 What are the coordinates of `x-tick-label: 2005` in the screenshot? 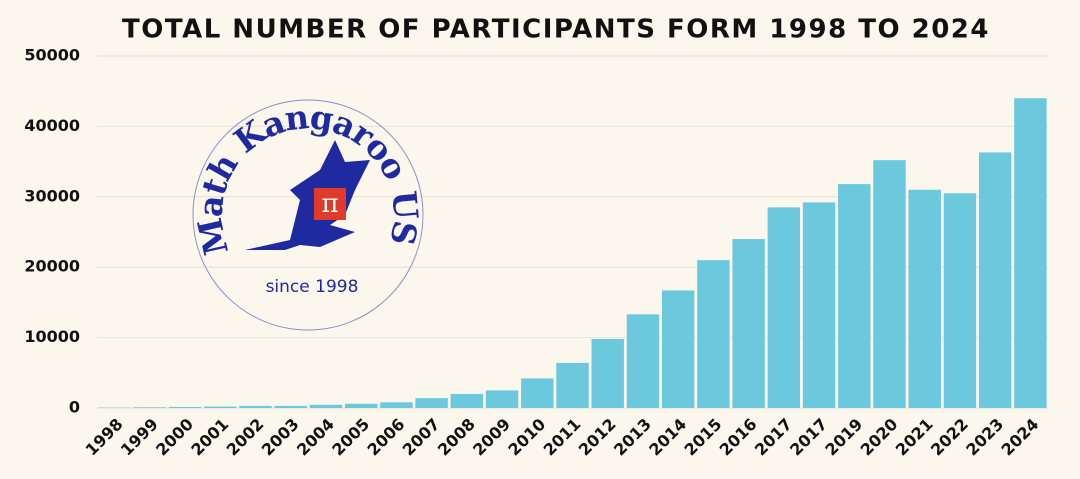 It's located at (350, 437).